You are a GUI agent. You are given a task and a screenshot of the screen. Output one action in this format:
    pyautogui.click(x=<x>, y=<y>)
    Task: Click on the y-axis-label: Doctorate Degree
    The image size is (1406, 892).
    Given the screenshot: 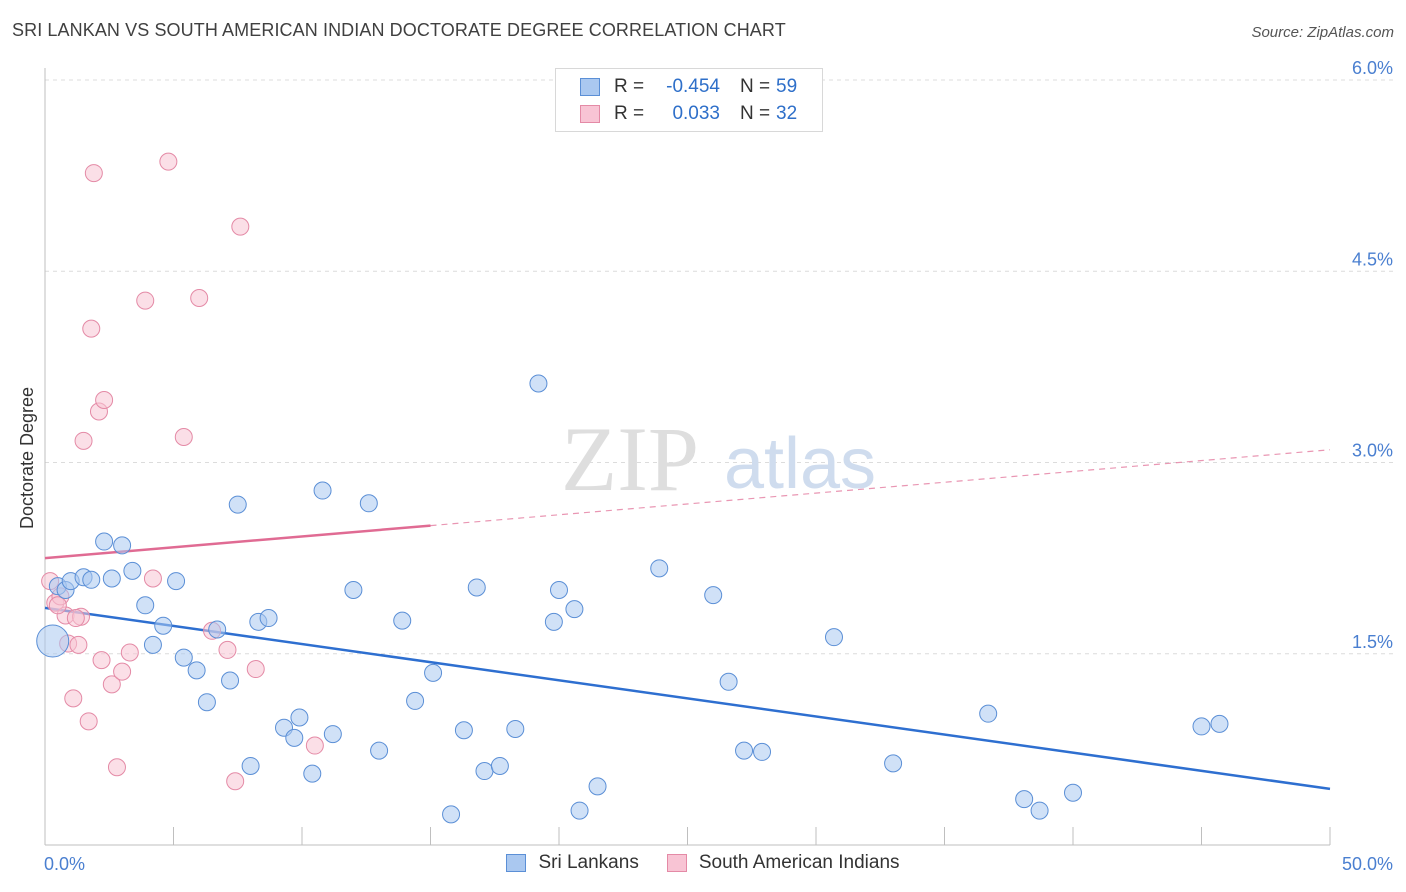 What is the action you would take?
    pyautogui.click(x=27, y=458)
    